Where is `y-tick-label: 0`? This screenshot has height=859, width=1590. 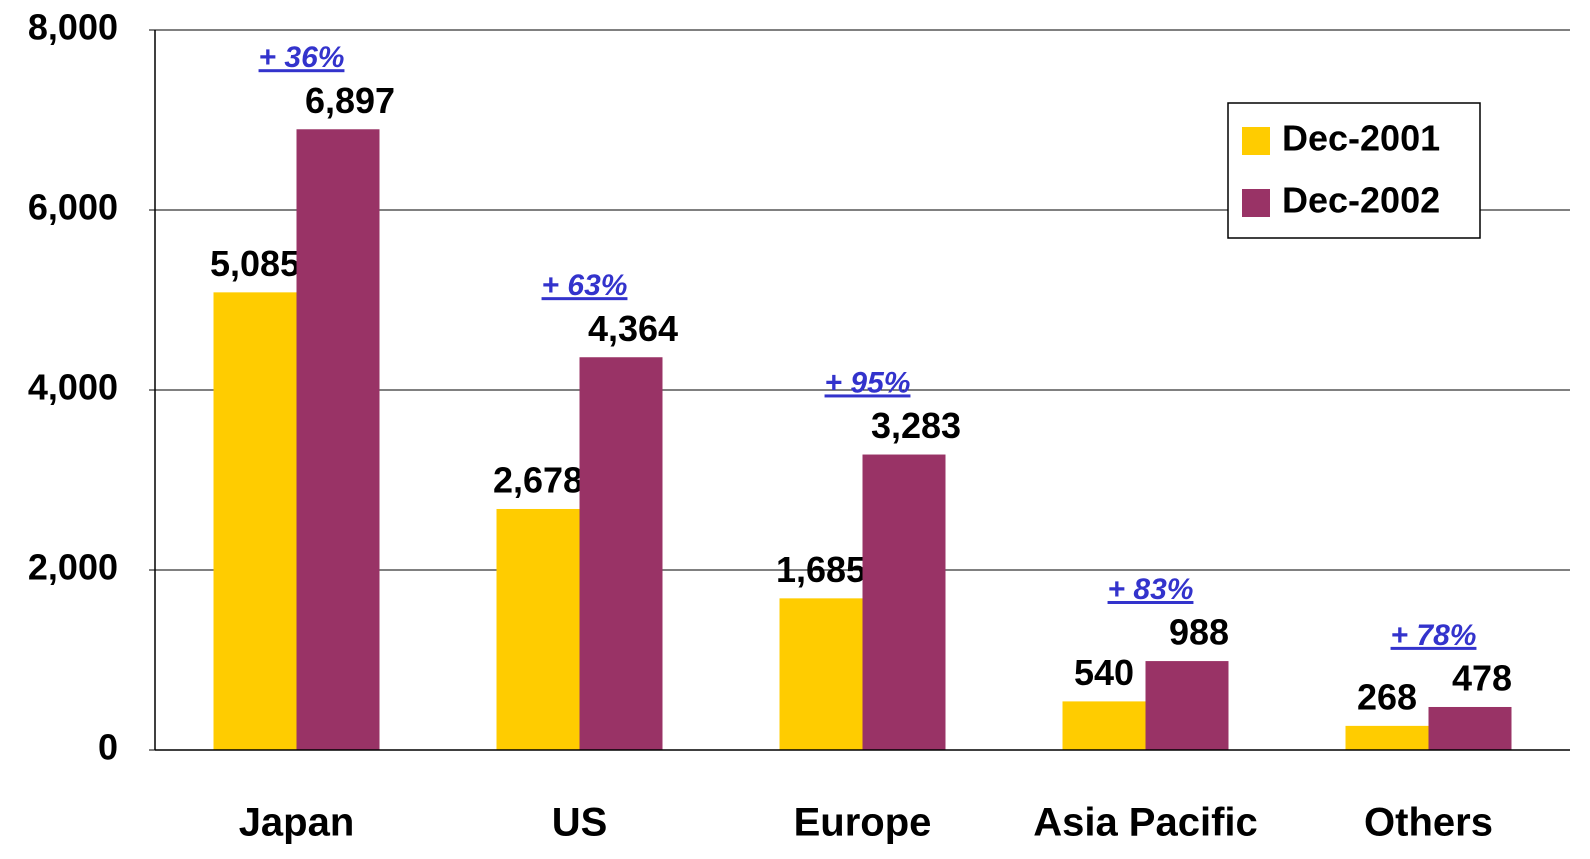 y-tick-label: 0 is located at coordinates (108, 747).